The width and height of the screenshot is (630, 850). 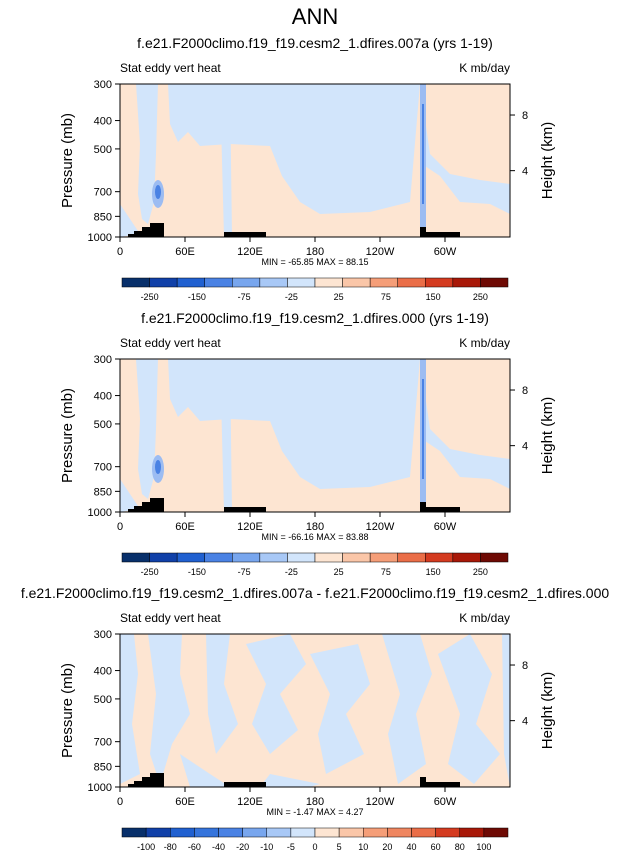 What do you see at coordinates (433, 297) in the screenshot?
I see `colorbar-label: 150` at bounding box center [433, 297].